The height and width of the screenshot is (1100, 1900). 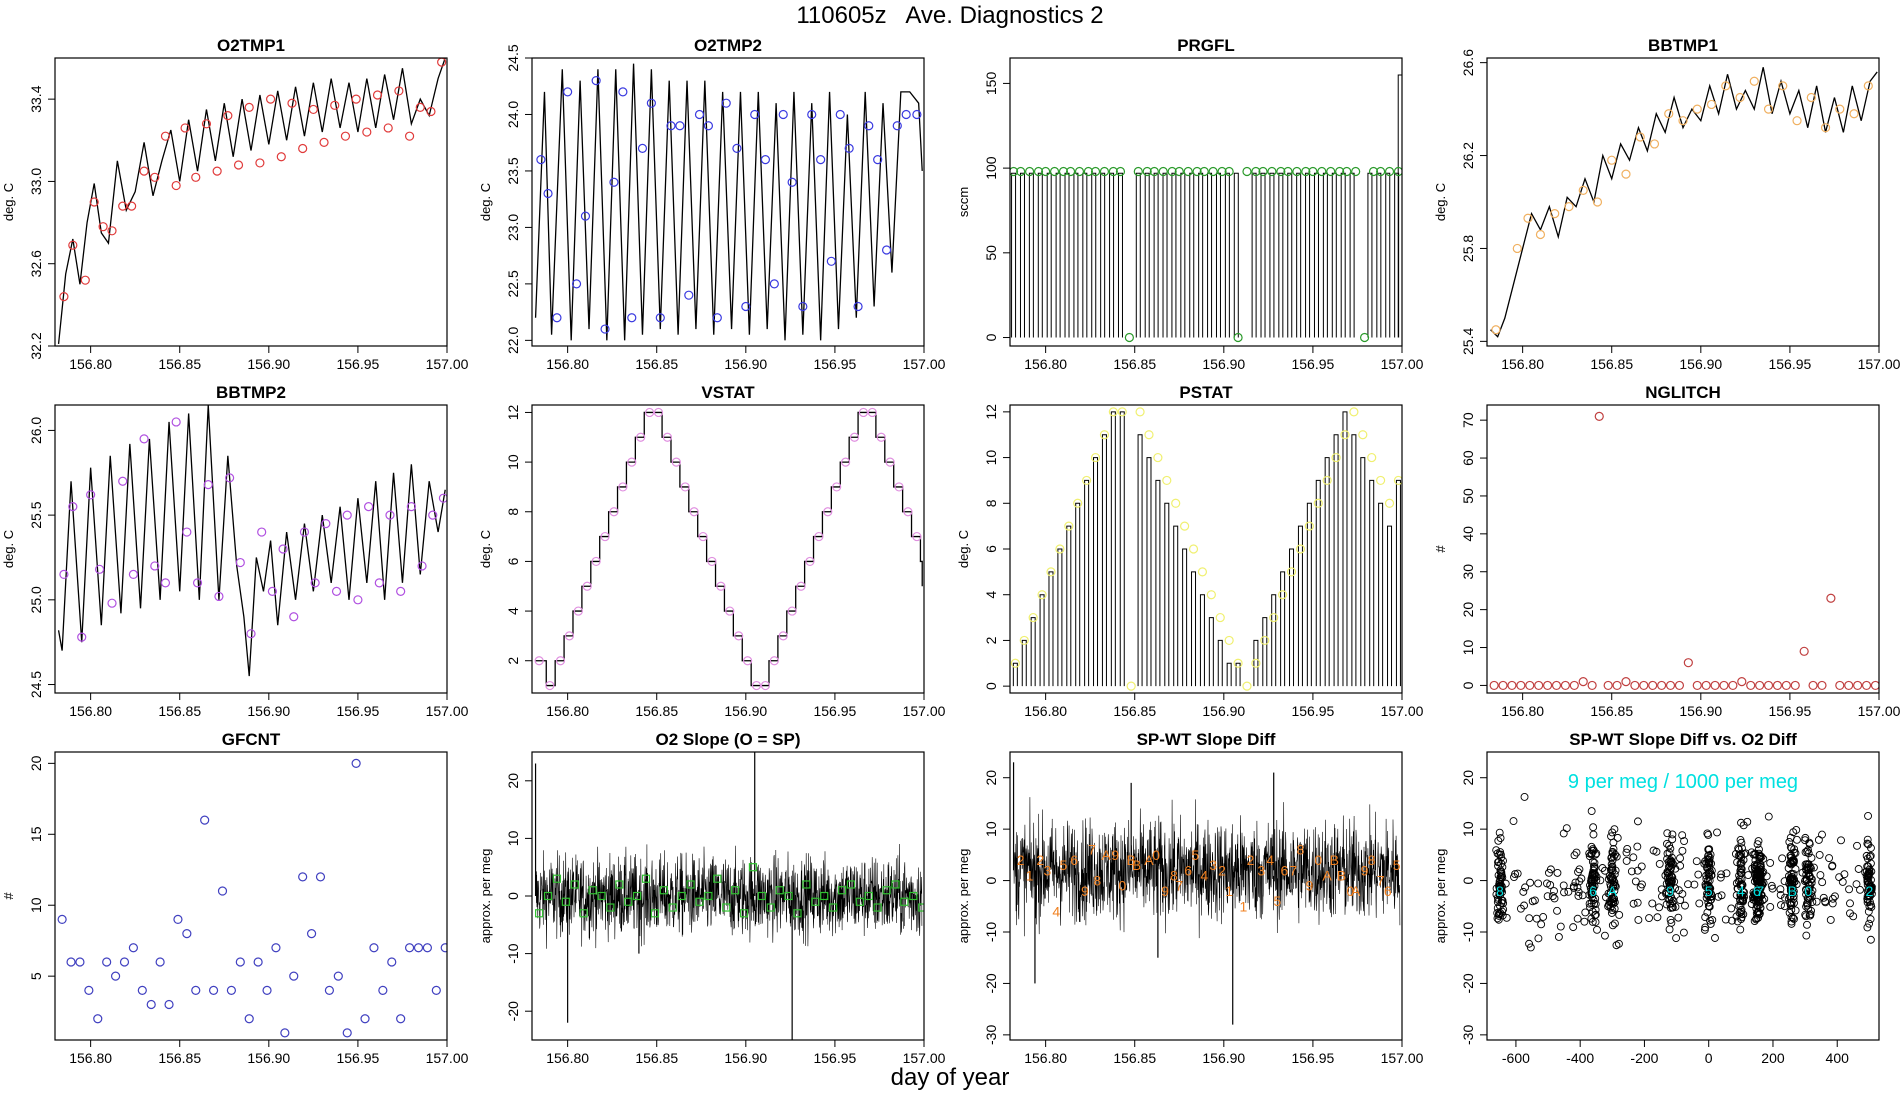 I want to click on cycle-label: 1, so click(x=1244, y=906).